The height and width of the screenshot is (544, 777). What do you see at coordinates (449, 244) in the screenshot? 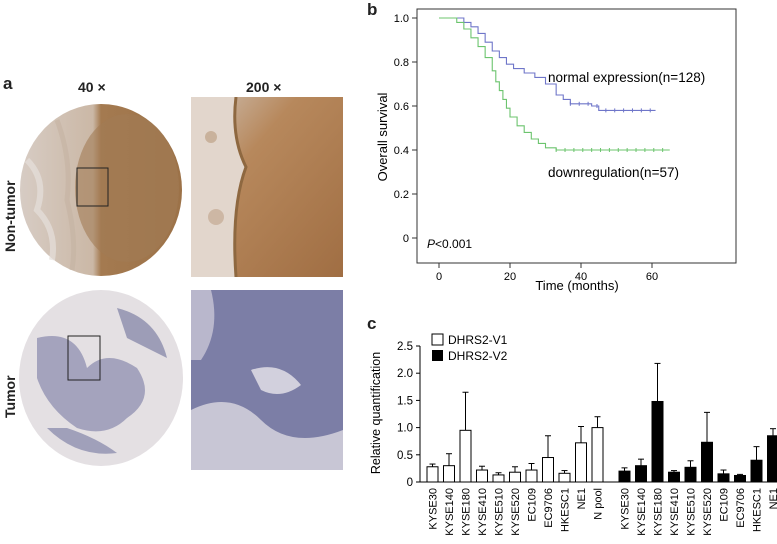
I see `survival-pvalue: P<0.001` at bounding box center [449, 244].